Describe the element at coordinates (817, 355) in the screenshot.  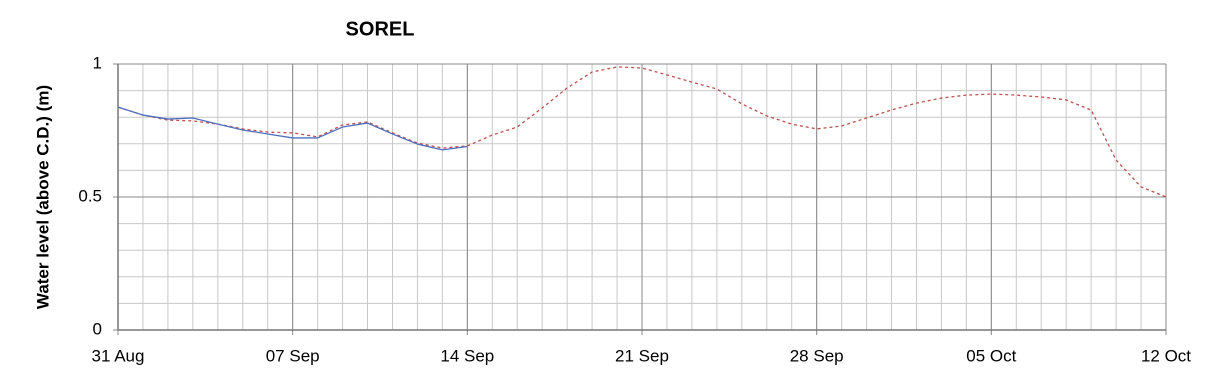
I see `x-tick-label: 28 Sep` at that location.